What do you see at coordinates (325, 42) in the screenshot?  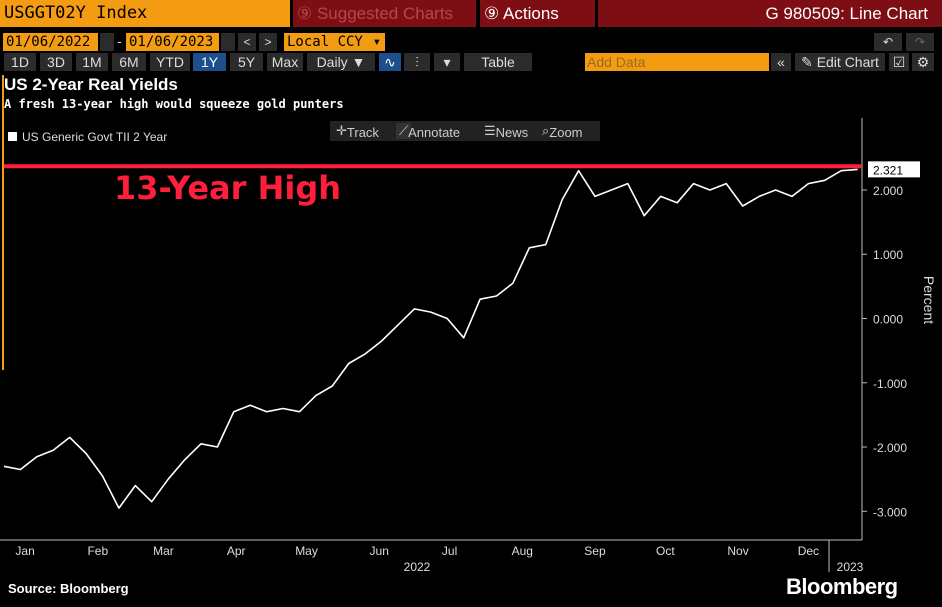 I see `currency-value: Local CCY` at bounding box center [325, 42].